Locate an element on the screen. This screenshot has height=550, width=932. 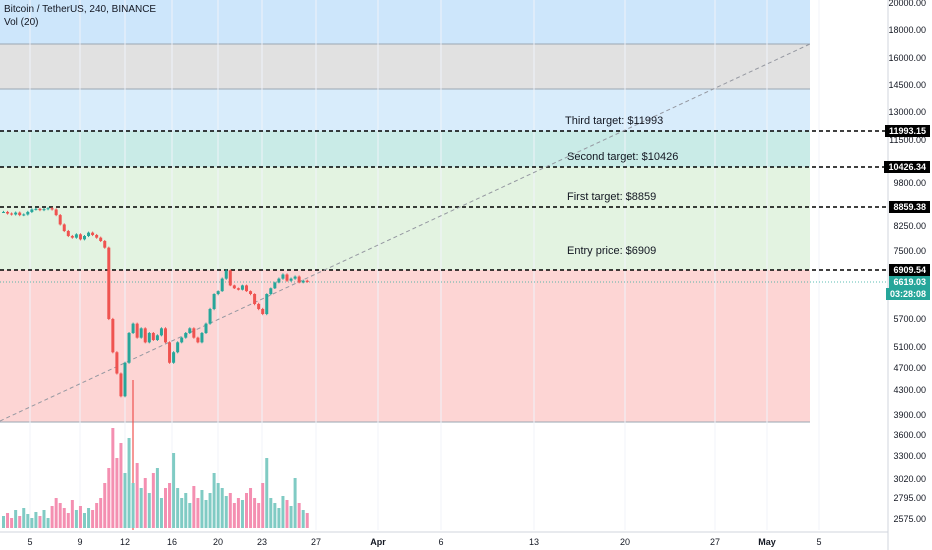
price-tick-label: 7500.00 is located at coordinates (909, 251).